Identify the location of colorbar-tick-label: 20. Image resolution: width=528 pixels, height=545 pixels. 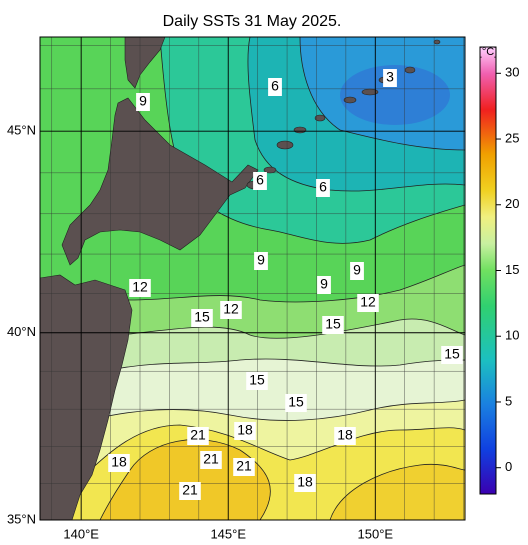
(512, 203).